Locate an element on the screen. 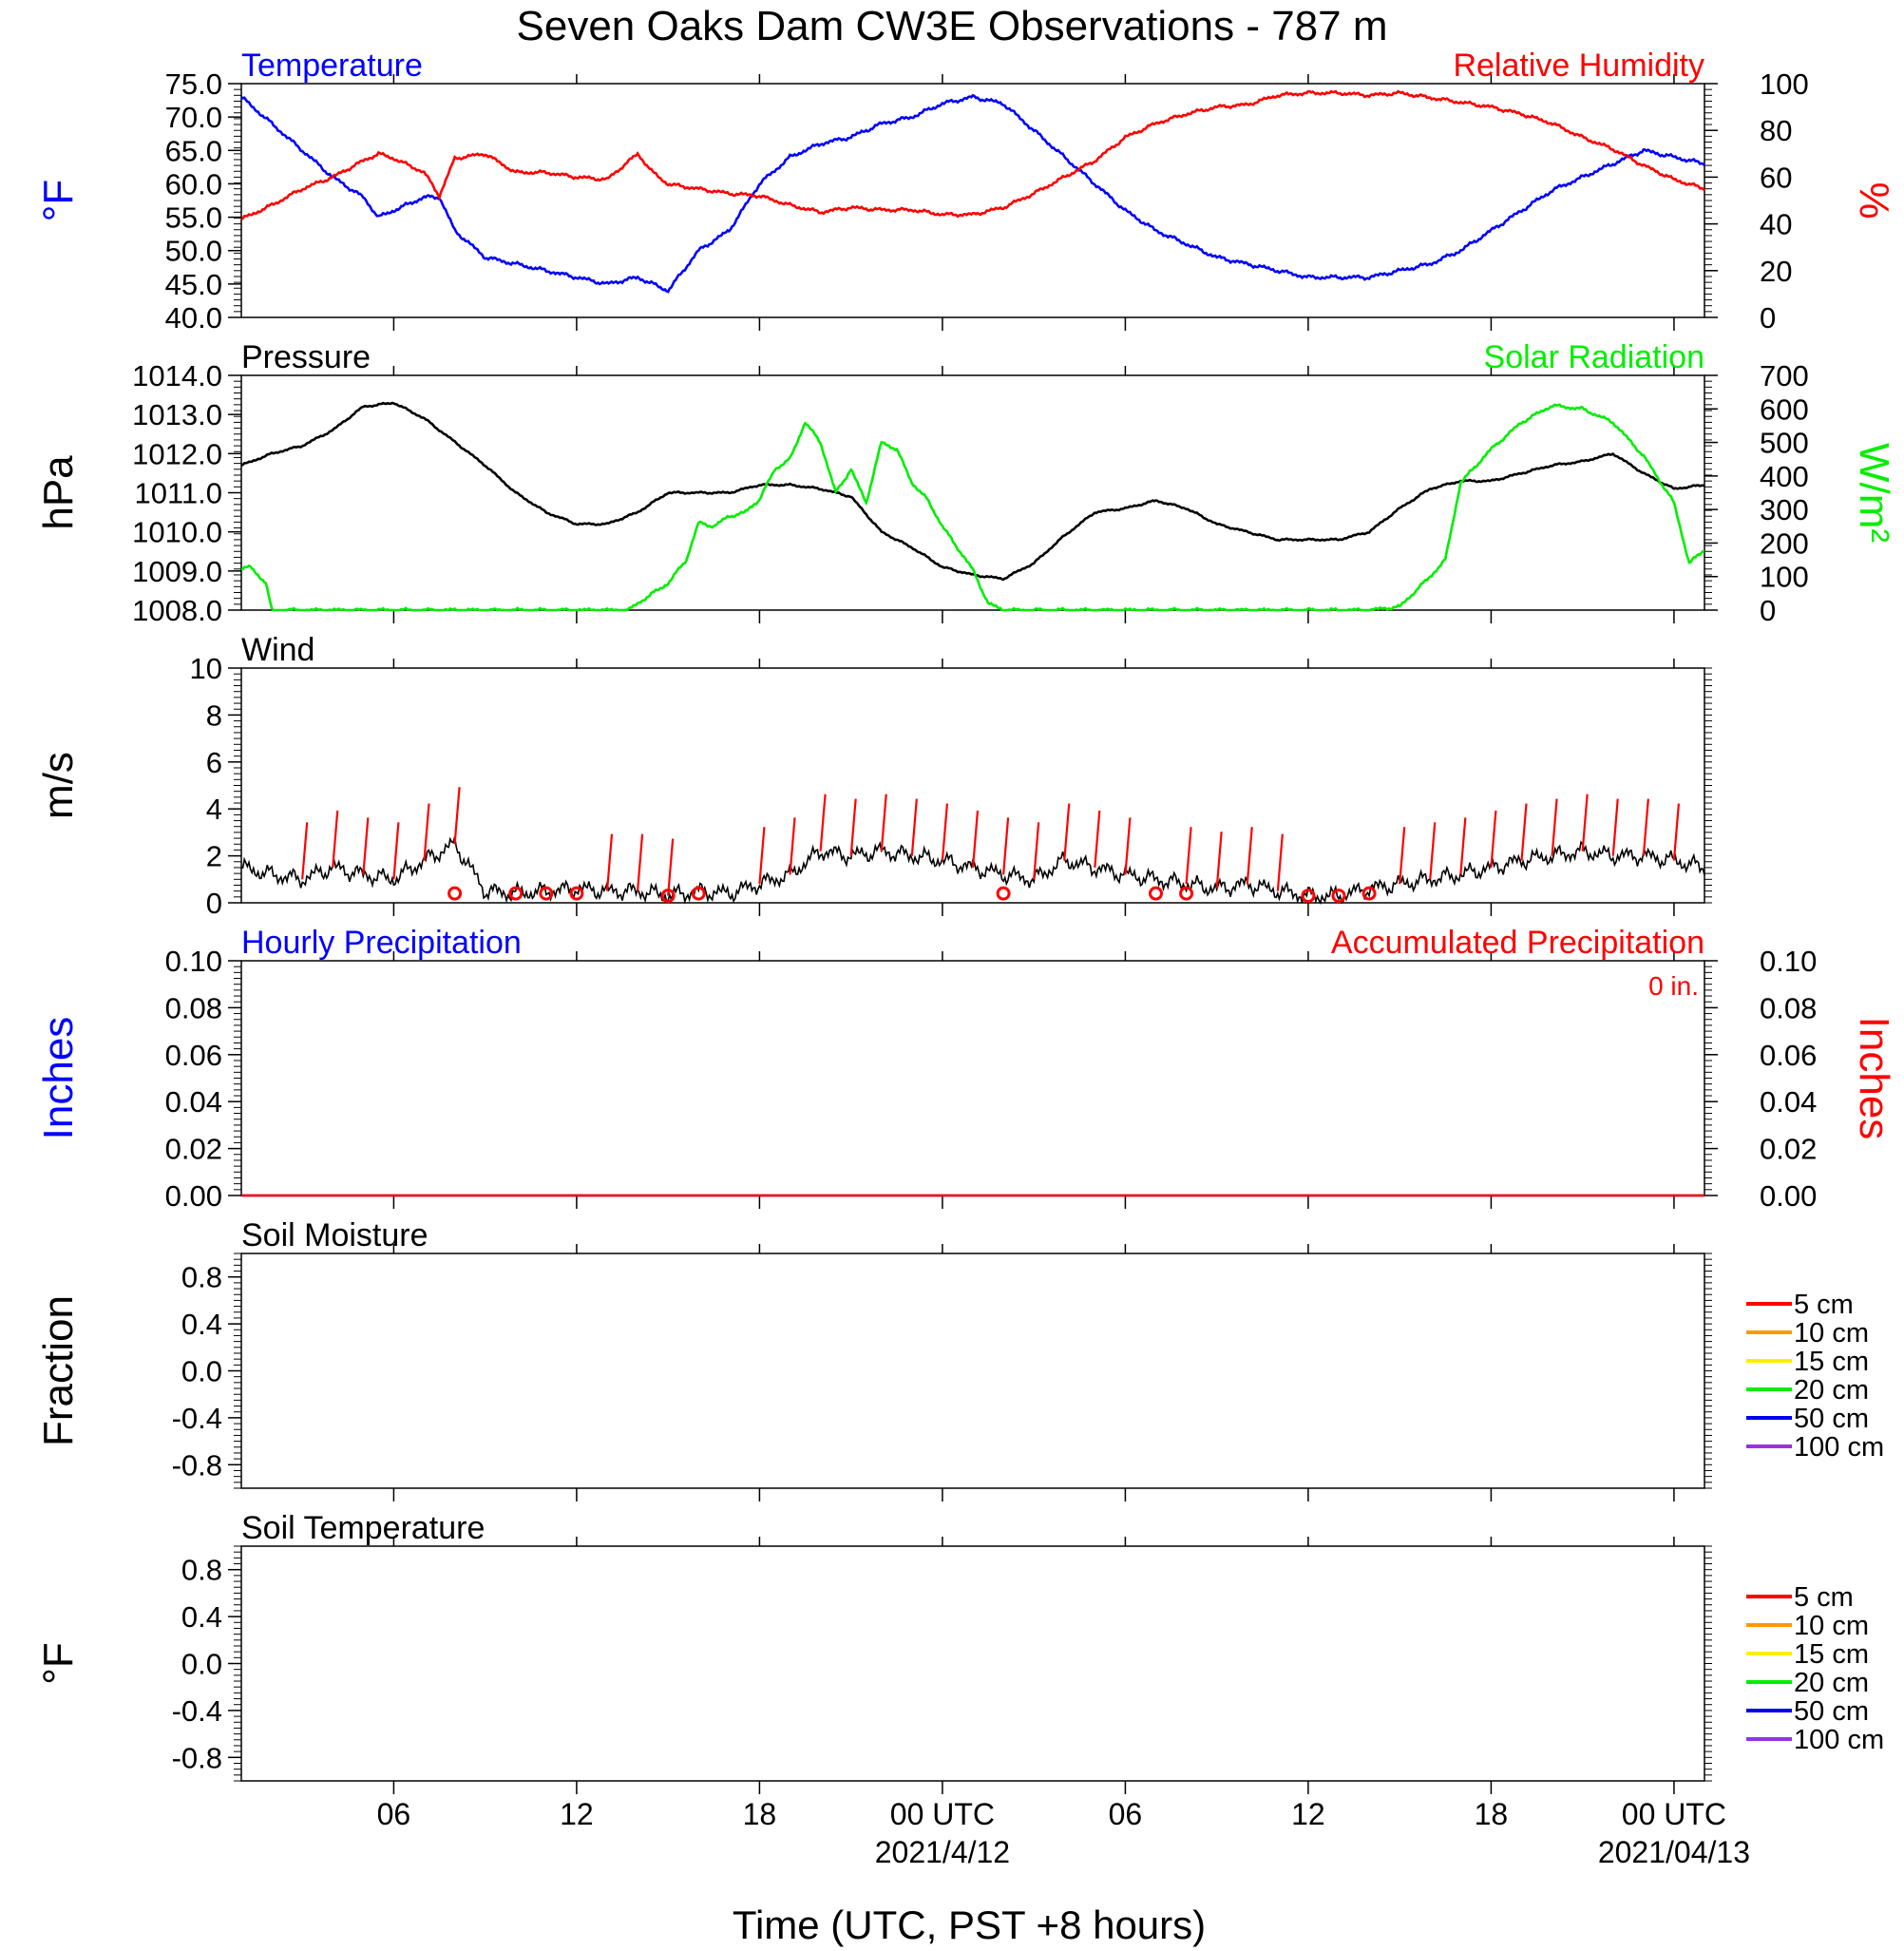  y-tick-label-right: 0 is located at coordinates (1768, 318).